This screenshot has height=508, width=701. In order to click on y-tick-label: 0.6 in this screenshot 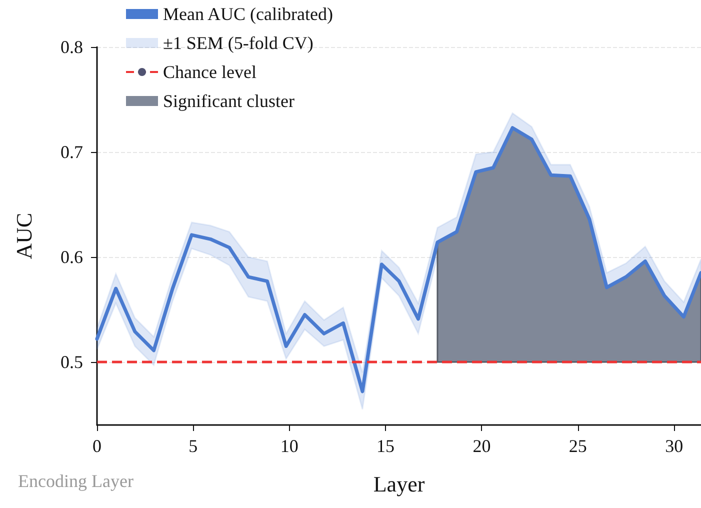, I will do `click(71, 257)`.